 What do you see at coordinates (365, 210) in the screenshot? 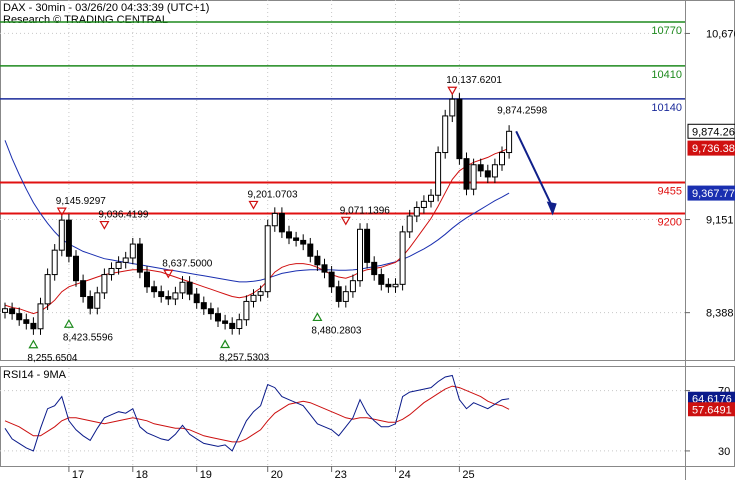
I see `swing-high-label: 9,071.1396` at bounding box center [365, 210].